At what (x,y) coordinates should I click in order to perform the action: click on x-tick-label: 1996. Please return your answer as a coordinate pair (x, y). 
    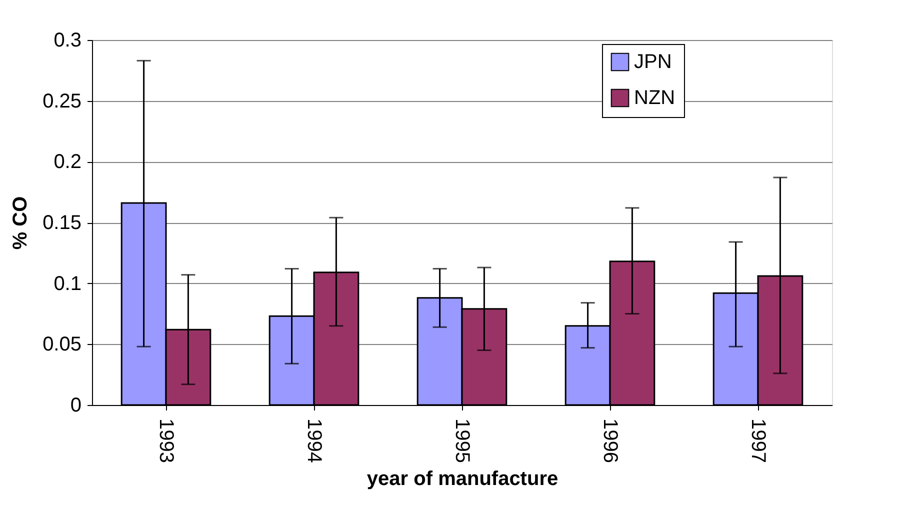
    Looking at the image, I should click on (610, 440).